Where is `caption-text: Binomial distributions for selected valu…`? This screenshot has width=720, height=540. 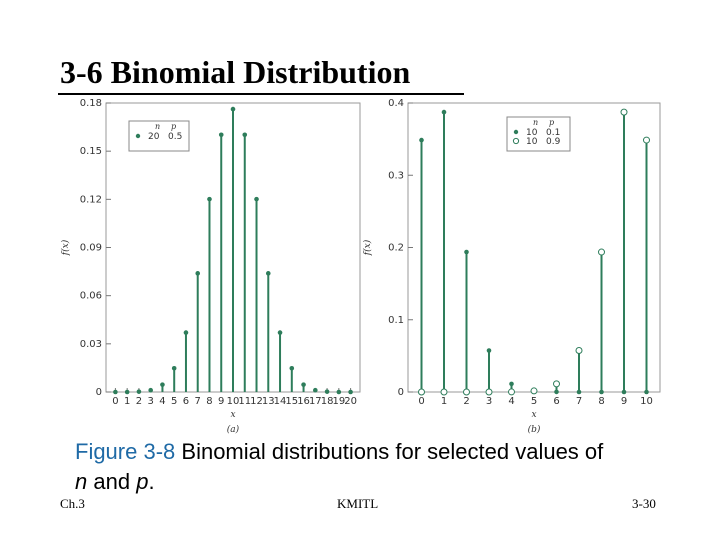
caption-text: Binomial distributions for selected valu… is located at coordinates (389, 451).